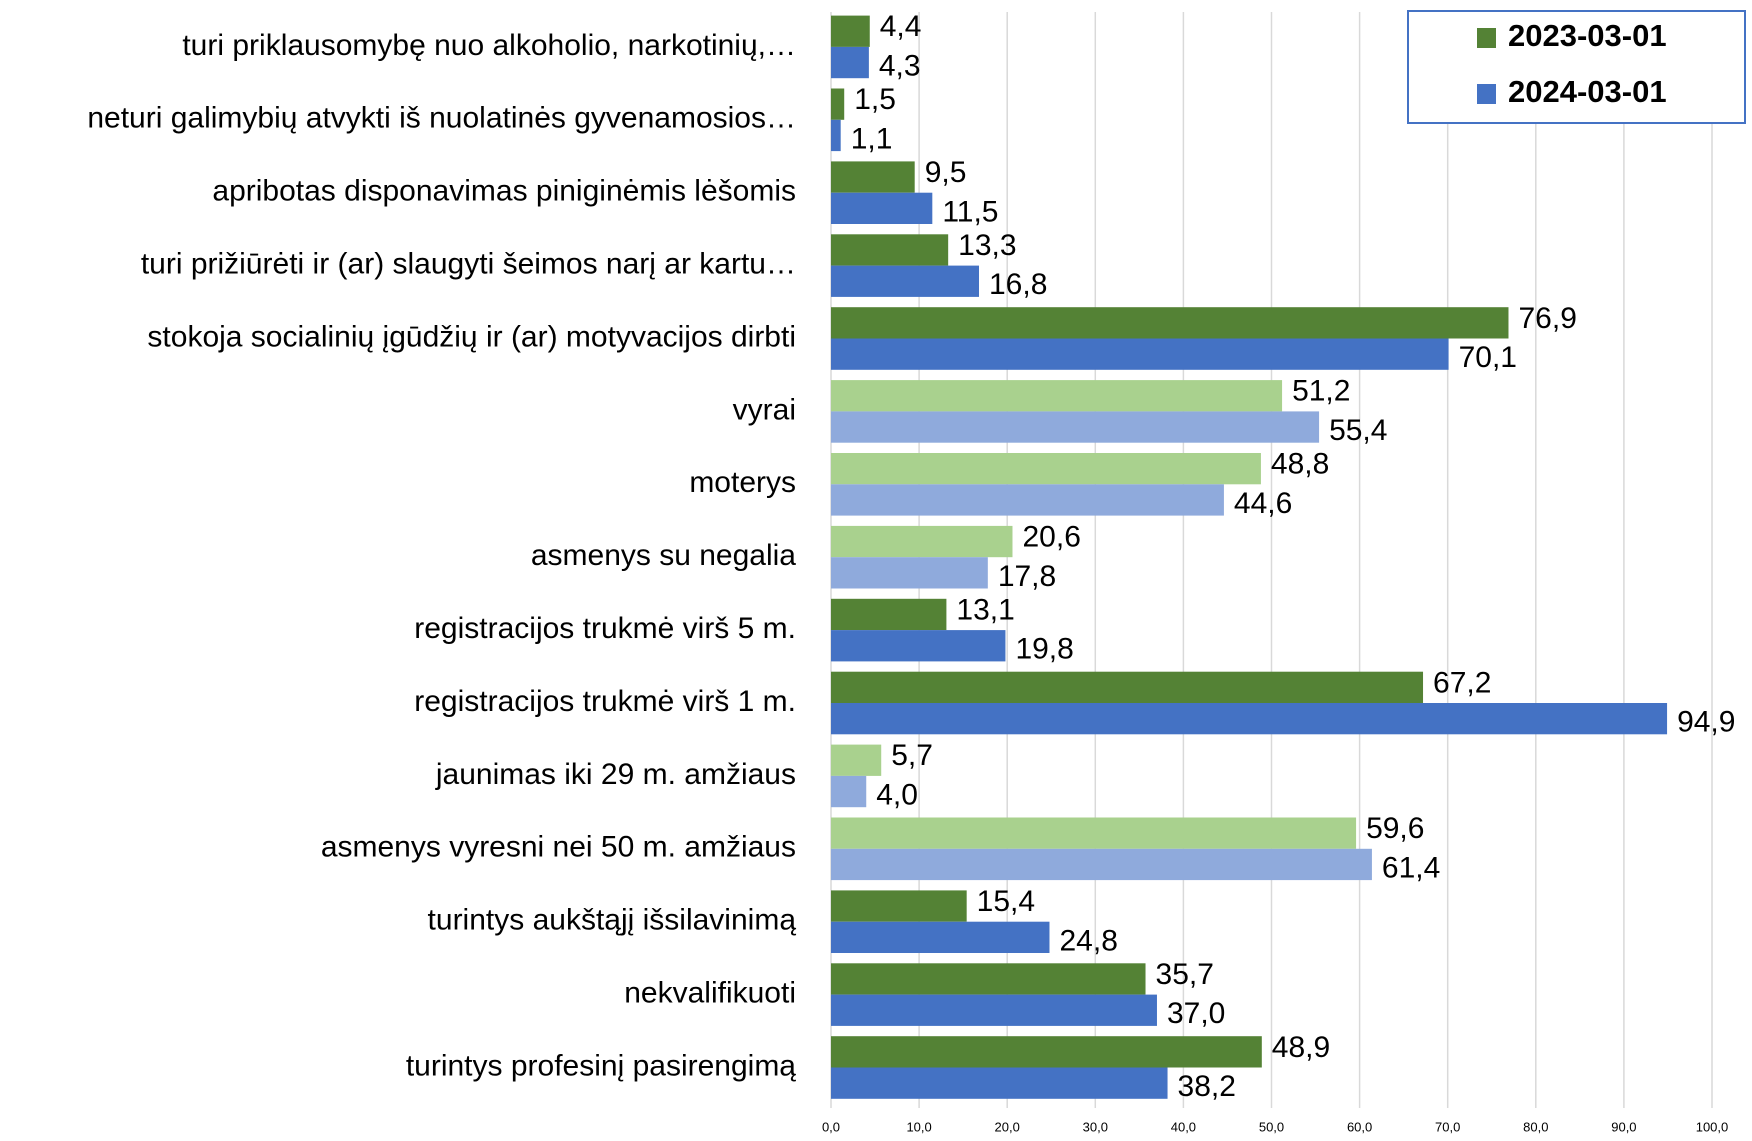  Describe the element at coordinates (605, 701) in the screenshot. I see `category-label: registracijos trukmė virš 1 m.` at that location.